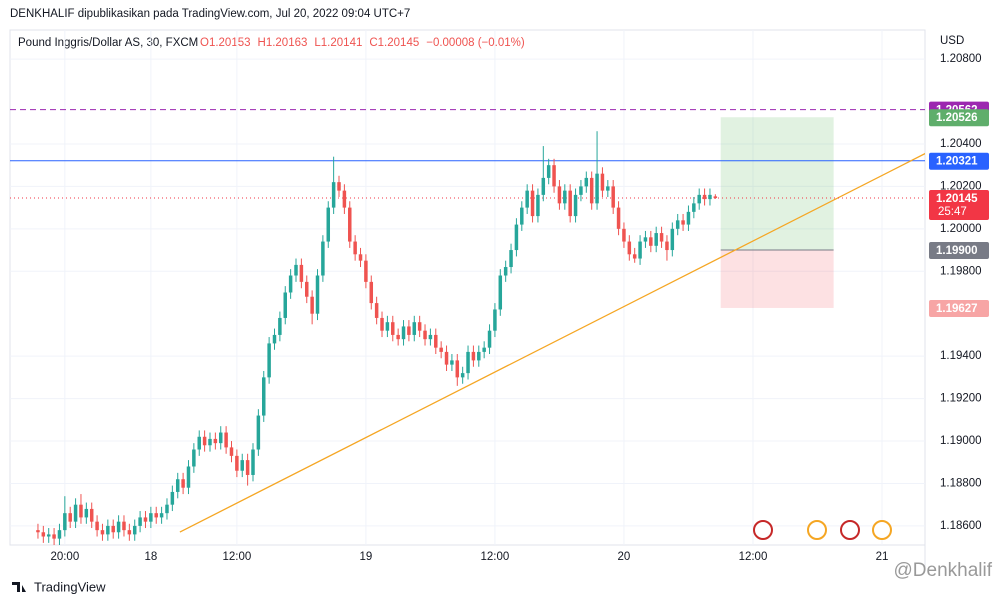  Describe the element at coordinates (952, 212) in the screenshot. I see `countdown: 25:47` at that location.